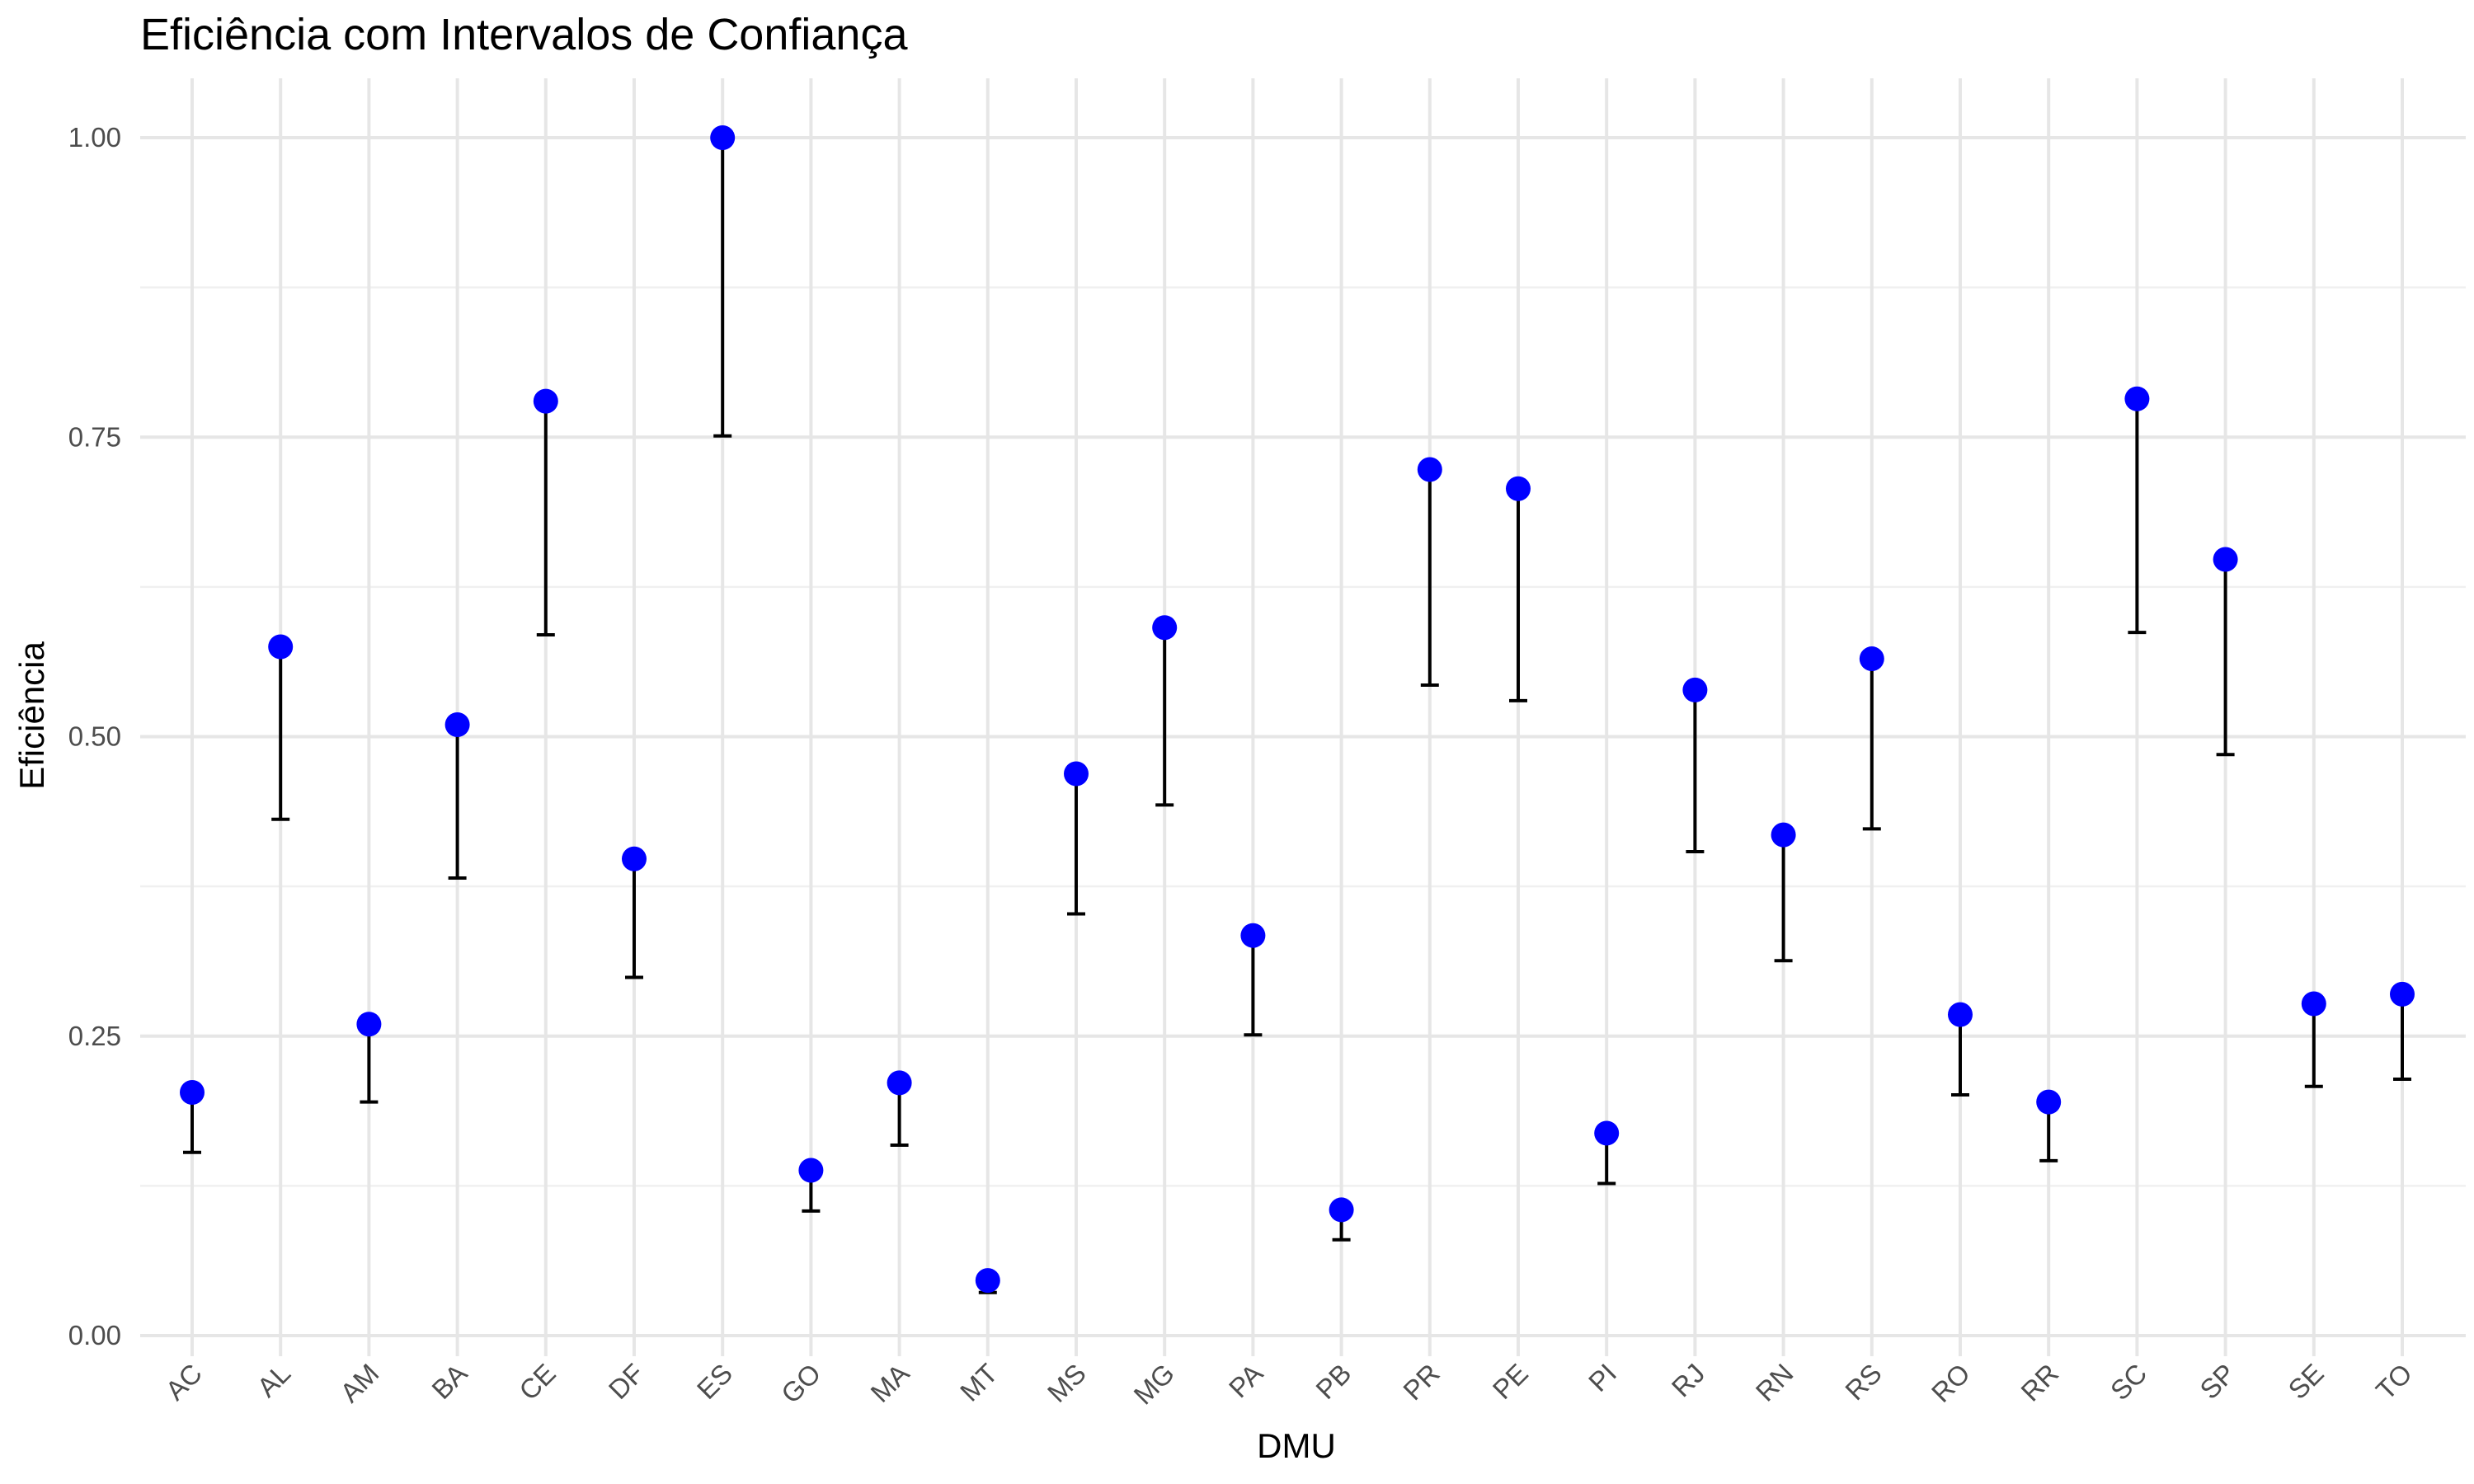  Describe the element at coordinates (1153, 1384) in the screenshot. I see `x-tick-label: MG` at that location.